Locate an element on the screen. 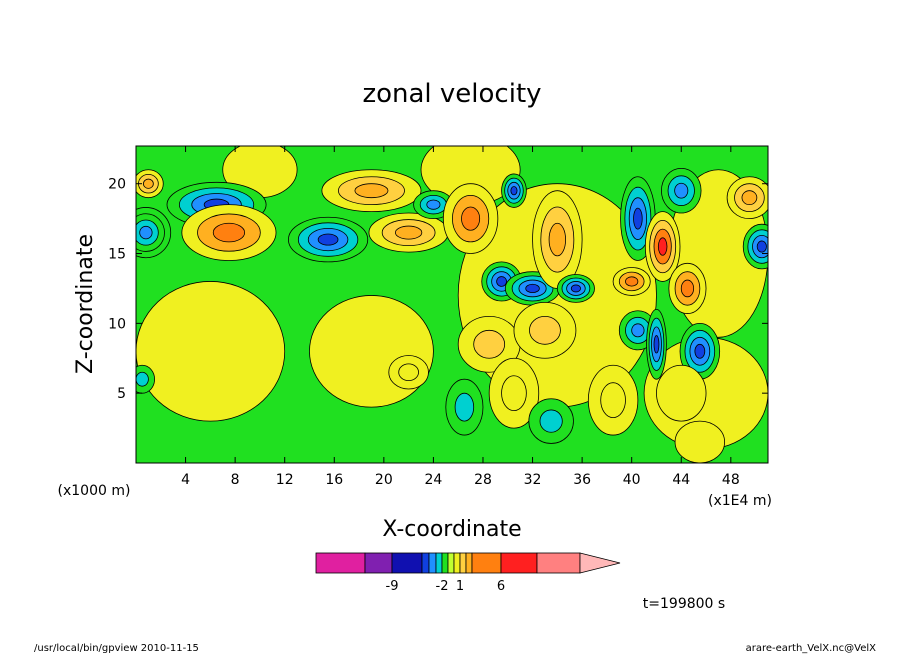 The width and height of the screenshot is (904, 654). y-tick-label-10: 10 is located at coordinates (117, 324).